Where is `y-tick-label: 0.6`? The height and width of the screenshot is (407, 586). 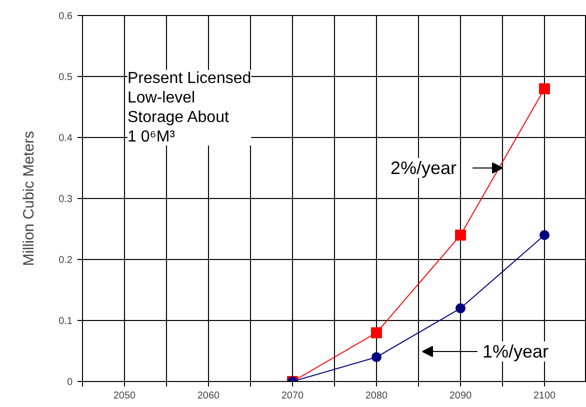
y-tick-label: 0.6 is located at coordinates (65, 16).